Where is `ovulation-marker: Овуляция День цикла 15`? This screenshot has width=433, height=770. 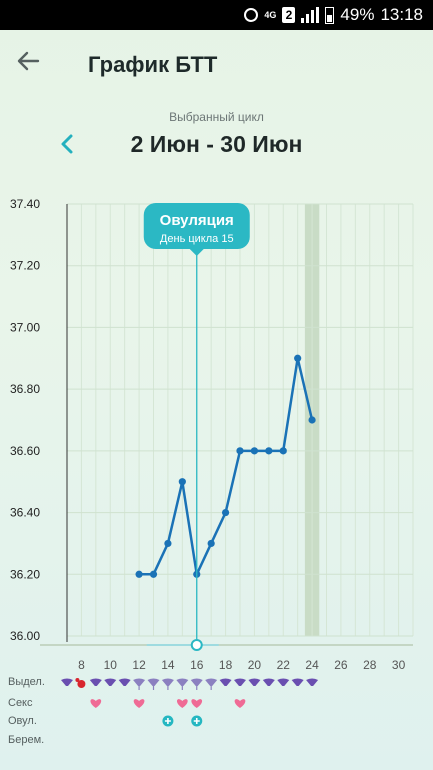
ovulation-marker: Овуляция День цикла 15 is located at coordinates (196, 427).